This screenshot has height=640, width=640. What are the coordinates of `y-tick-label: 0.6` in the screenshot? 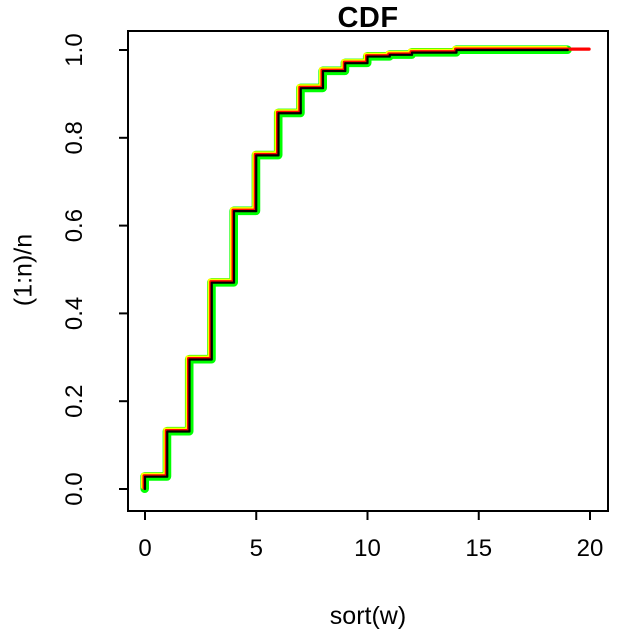 It's located at (74, 225).